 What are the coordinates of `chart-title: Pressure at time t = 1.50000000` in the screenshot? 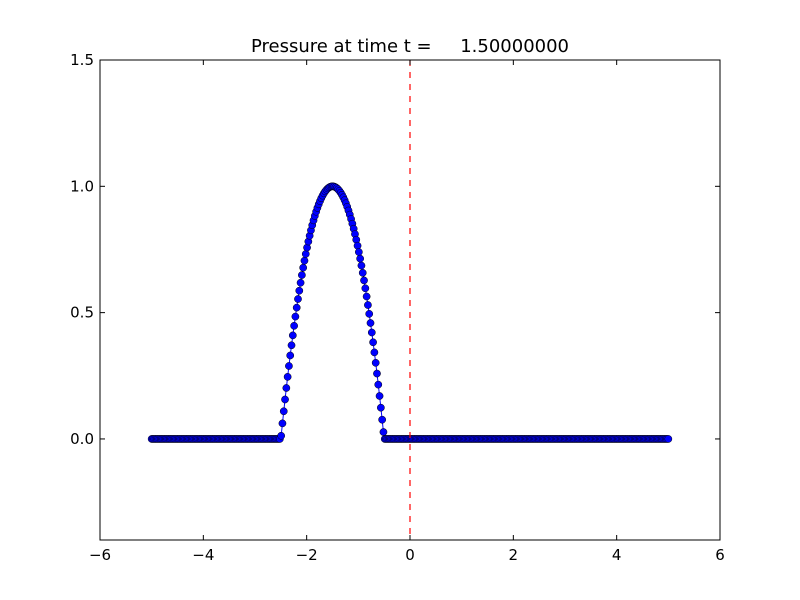 It's located at (410, 46).